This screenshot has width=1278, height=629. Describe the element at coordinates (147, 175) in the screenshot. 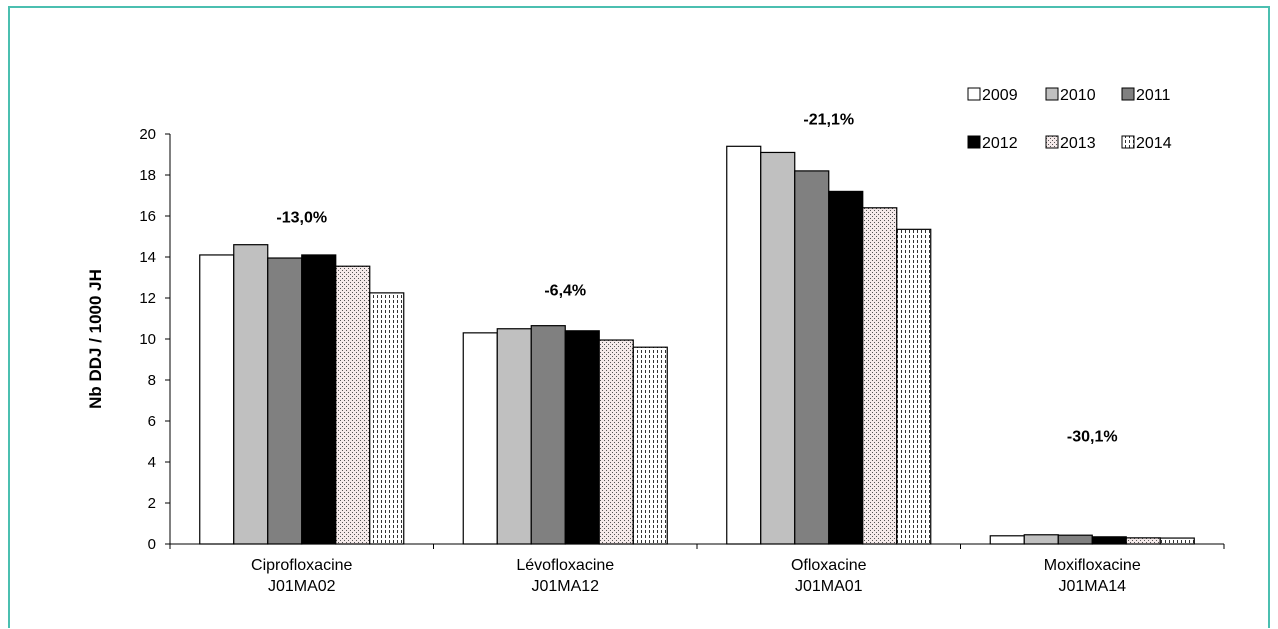

I see `y-tick-label: 18` at that location.